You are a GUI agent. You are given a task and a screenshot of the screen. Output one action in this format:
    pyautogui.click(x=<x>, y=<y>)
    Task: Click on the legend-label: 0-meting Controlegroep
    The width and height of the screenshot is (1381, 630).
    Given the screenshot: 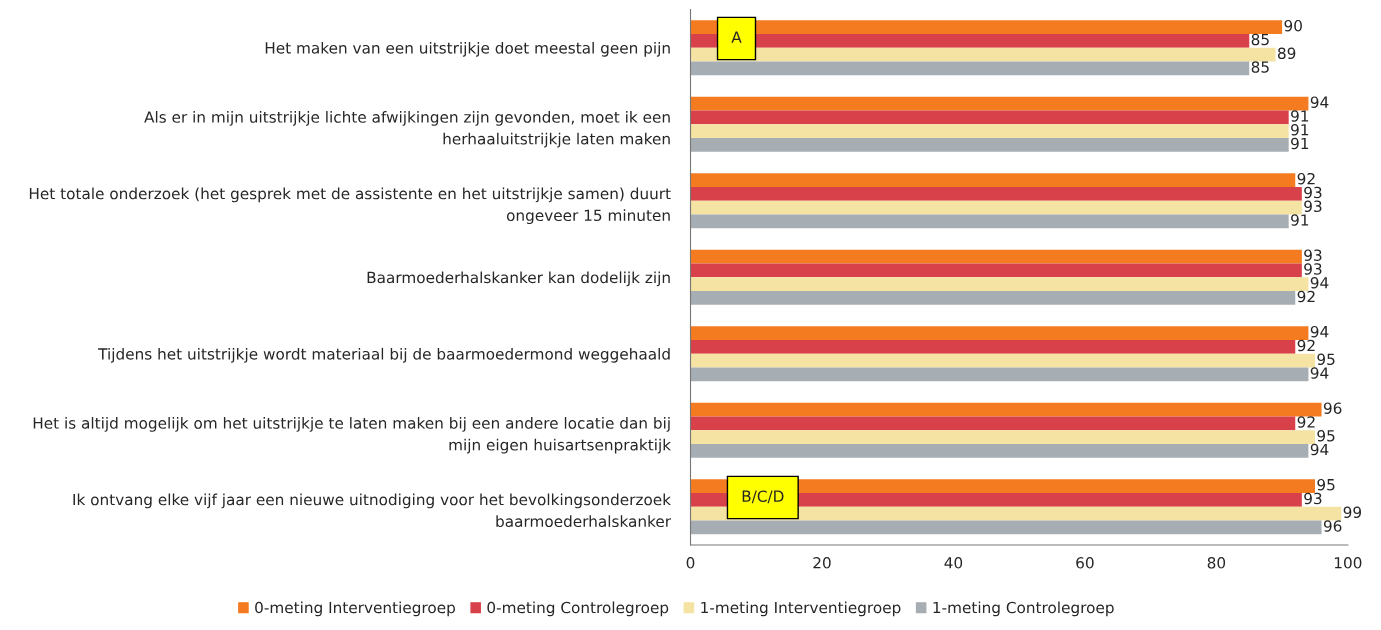 What is the action you would take?
    pyautogui.click(x=578, y=609)
    